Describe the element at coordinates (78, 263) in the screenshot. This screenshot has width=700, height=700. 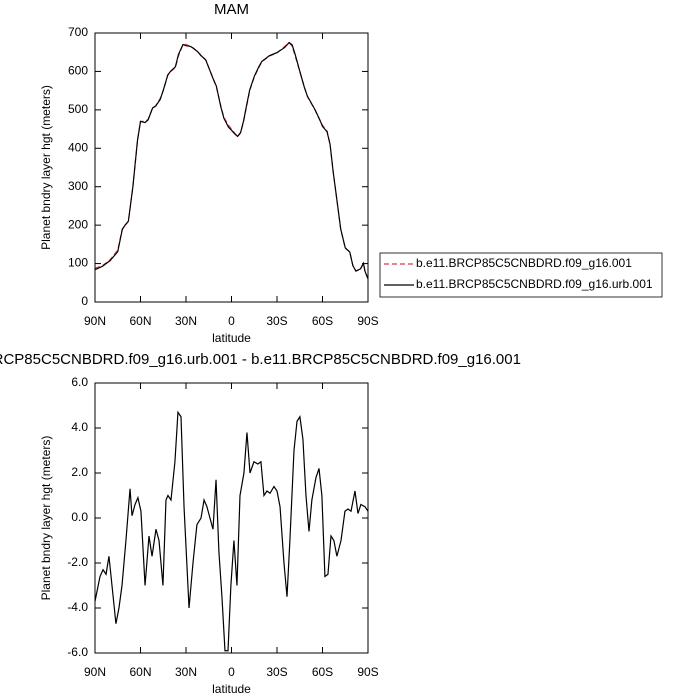
I see `y-tick-label: 100` at that location.